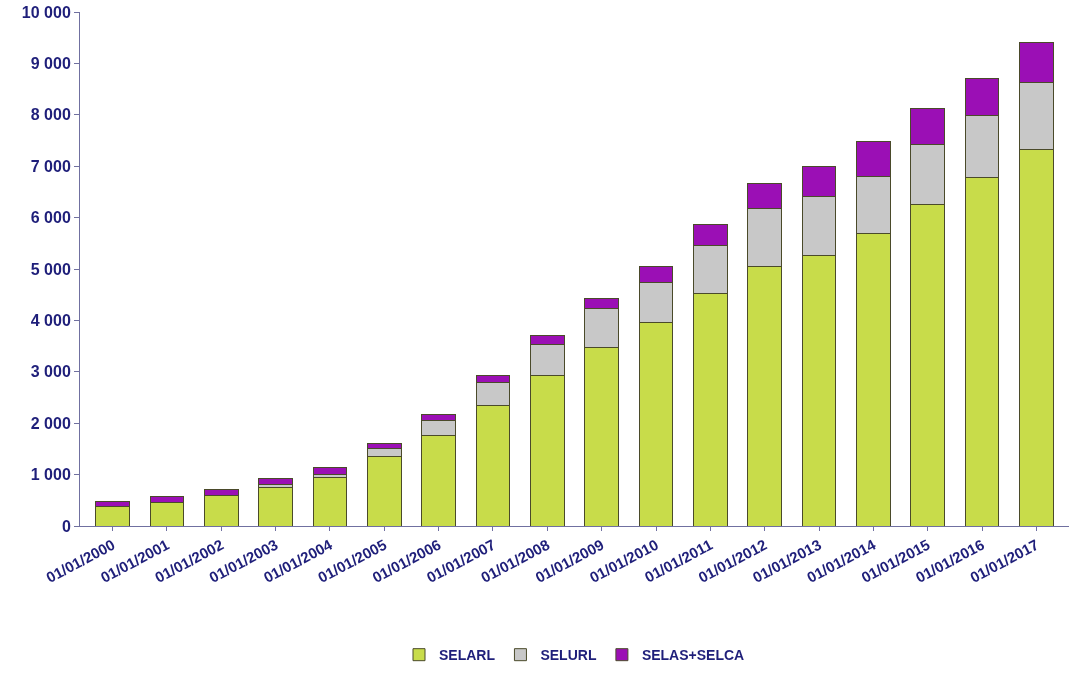 The image size is (1089, 683). I want to click on y-tick-label: 3 000, so click(50, 372).